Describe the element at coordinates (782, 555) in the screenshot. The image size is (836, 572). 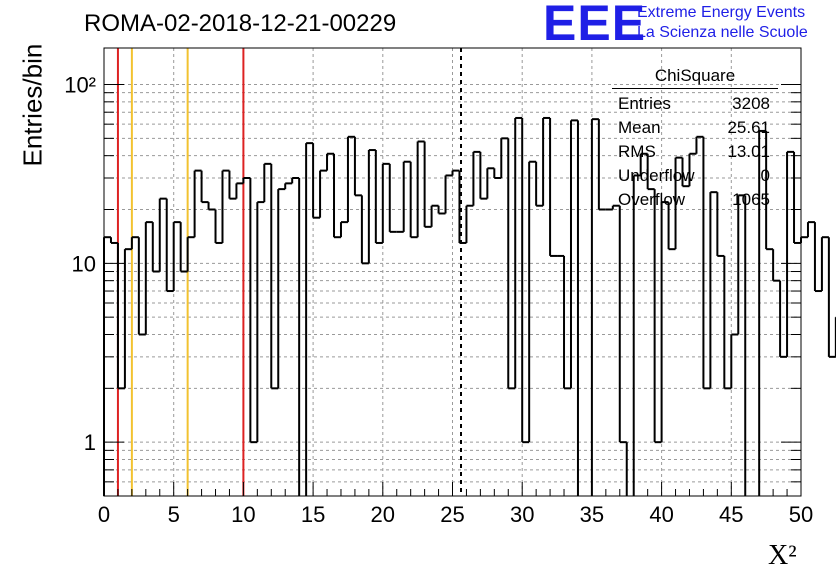
I see `x-axis-label: X²` at that location.